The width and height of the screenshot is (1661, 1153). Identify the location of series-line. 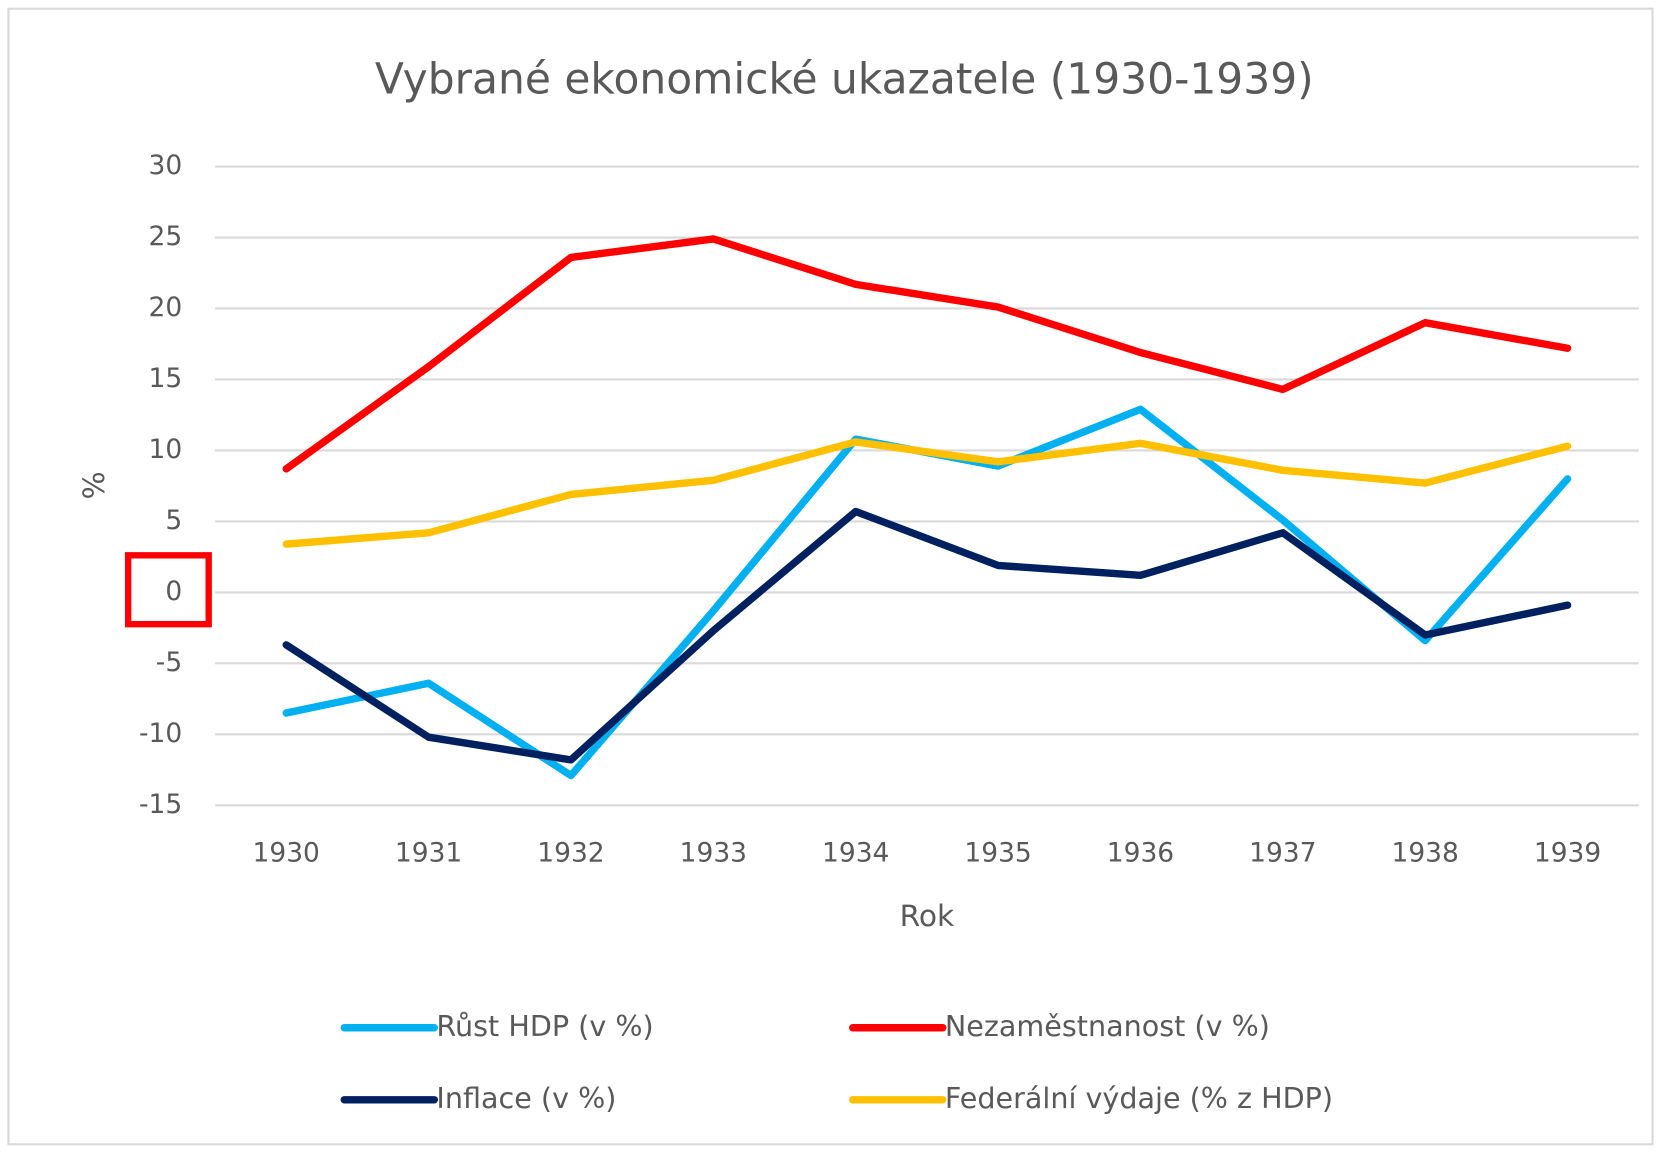
(927, 493).